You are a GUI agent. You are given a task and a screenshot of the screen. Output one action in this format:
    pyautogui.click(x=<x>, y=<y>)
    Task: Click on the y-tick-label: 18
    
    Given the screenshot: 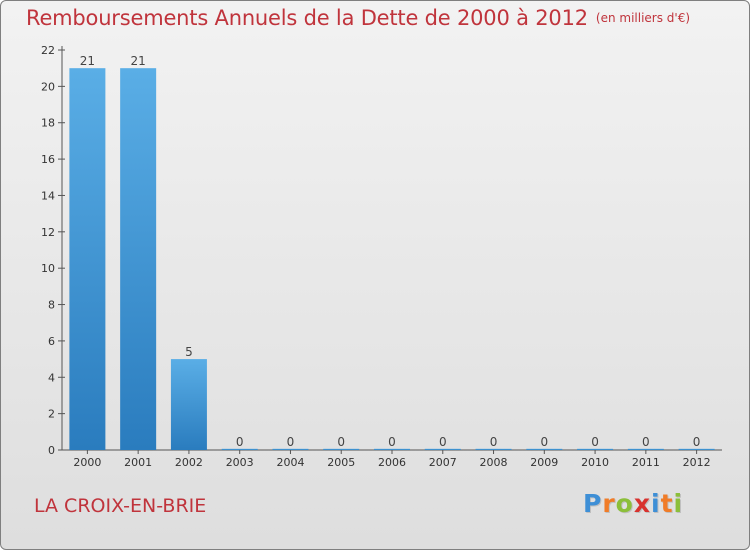 What is the action you would take?
    pyautogui.click(x=48, y=123)
    